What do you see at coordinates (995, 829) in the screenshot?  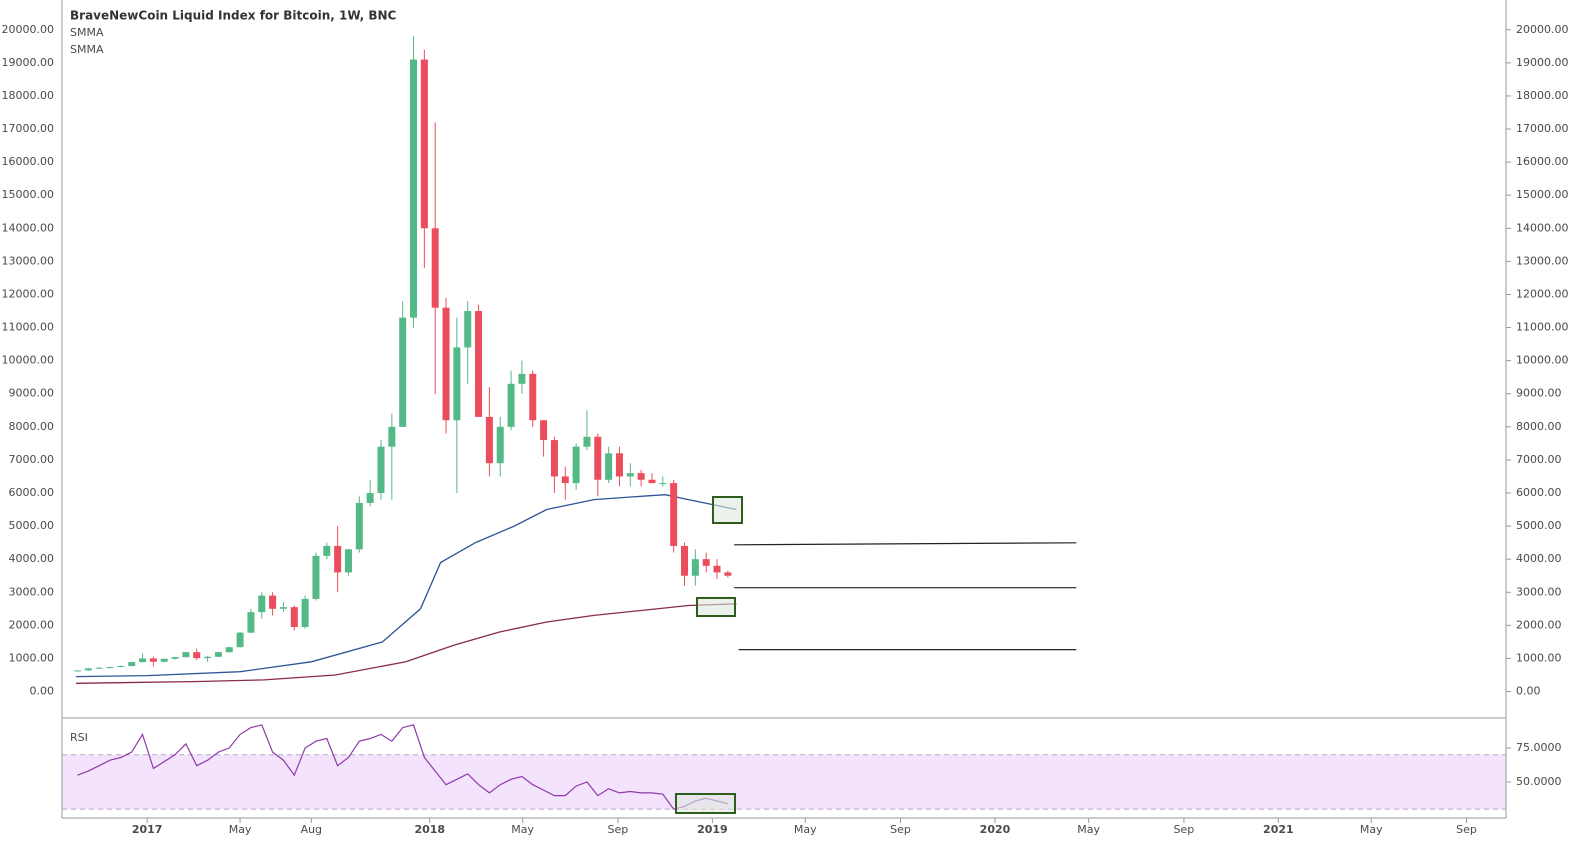 I see `x-tick-label: 2020` at bounding box center [995, 829].